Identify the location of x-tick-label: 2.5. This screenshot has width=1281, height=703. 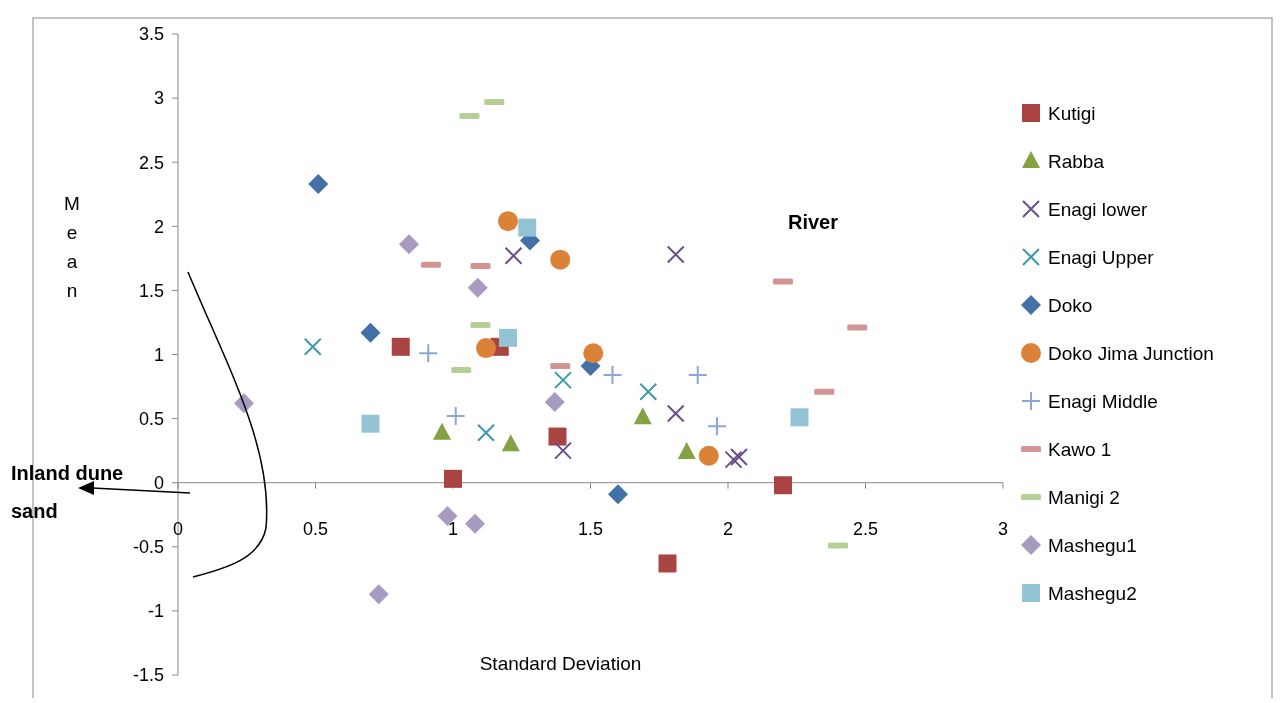
(865, 528).